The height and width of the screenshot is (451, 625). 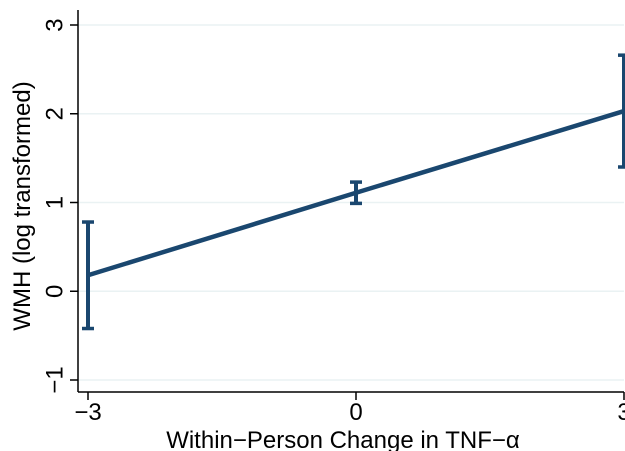 What do you see at coordinates (54, 379) in the screenshot?
I see `y-tick-label: −1` at bounding box center [54, 379].